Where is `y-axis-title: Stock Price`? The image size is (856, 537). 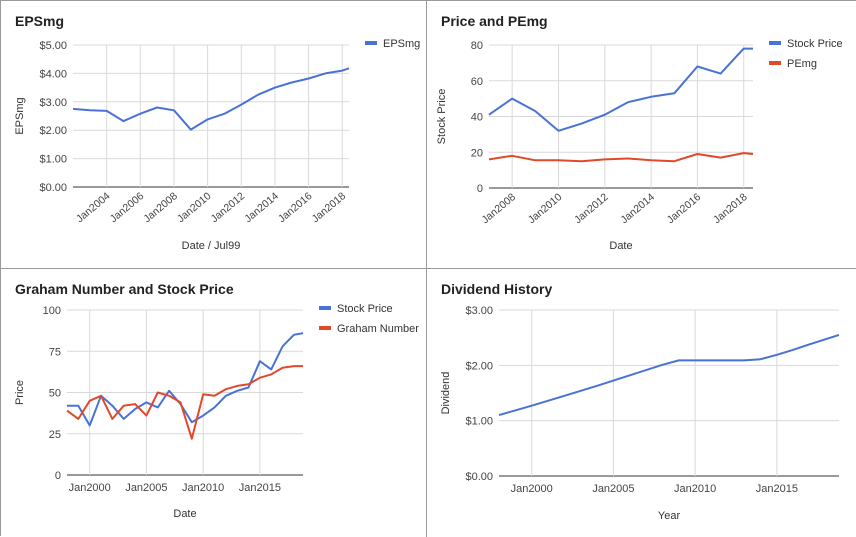 y-axis-title: Stock Price is located at coordinates (442, 117).